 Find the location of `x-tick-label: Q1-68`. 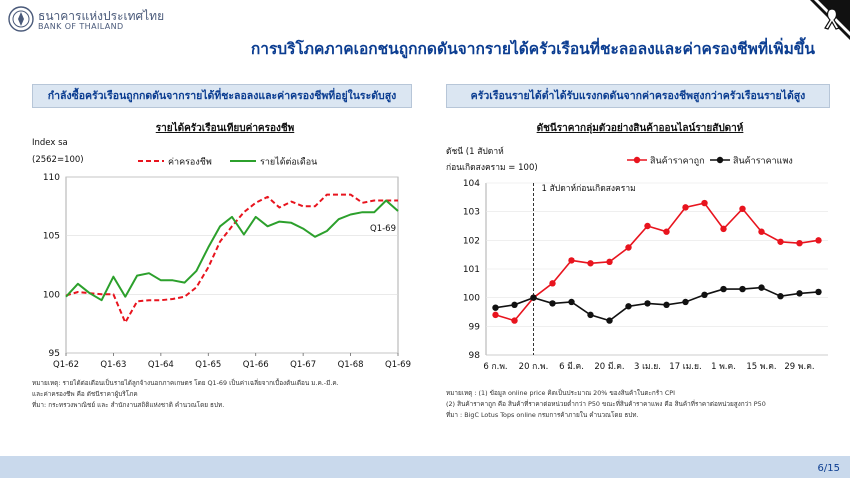

x-tick-label: Q1-68 is located at coordinates (351, 365).